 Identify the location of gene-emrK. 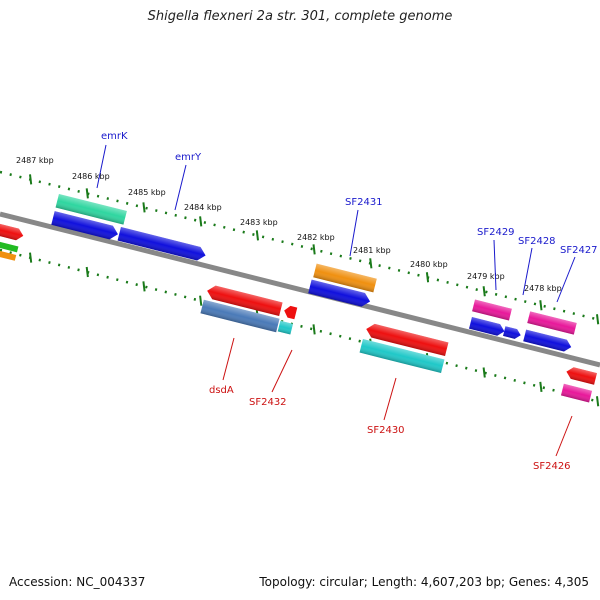
(91, 209).